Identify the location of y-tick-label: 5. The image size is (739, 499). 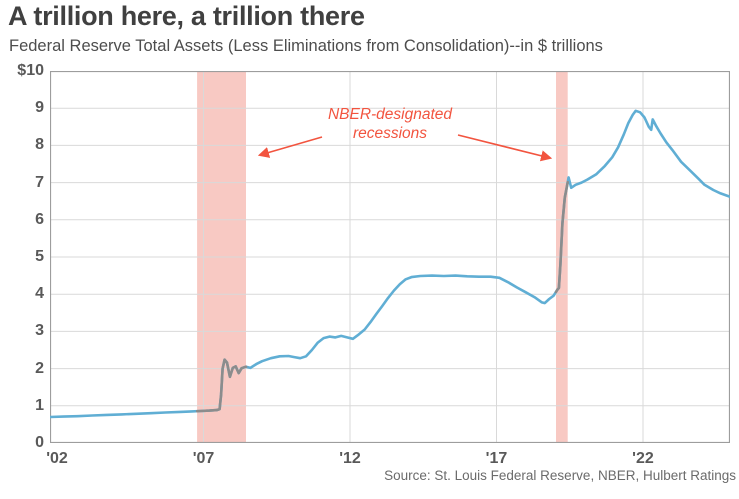
(39, 256).